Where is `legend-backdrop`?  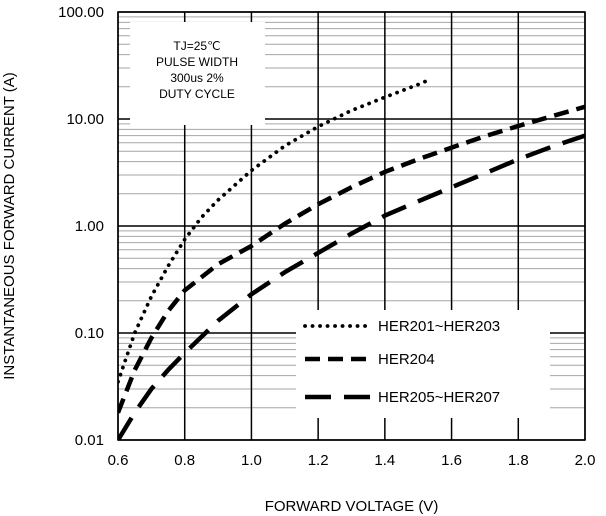 legend-backdrop is located at coordinates (423, 364).